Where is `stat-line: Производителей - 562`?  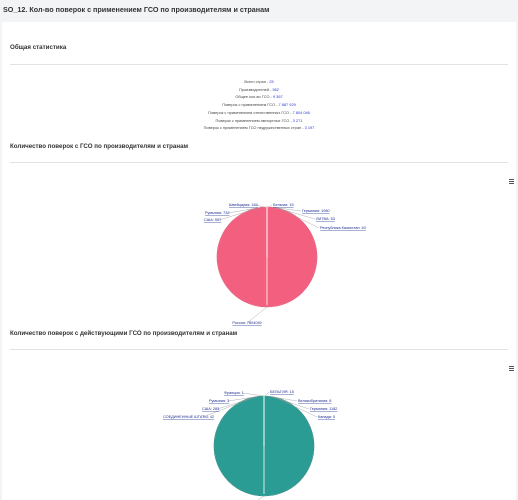
stat-line: Производителей - 562 is located at coordinates (259, 90).